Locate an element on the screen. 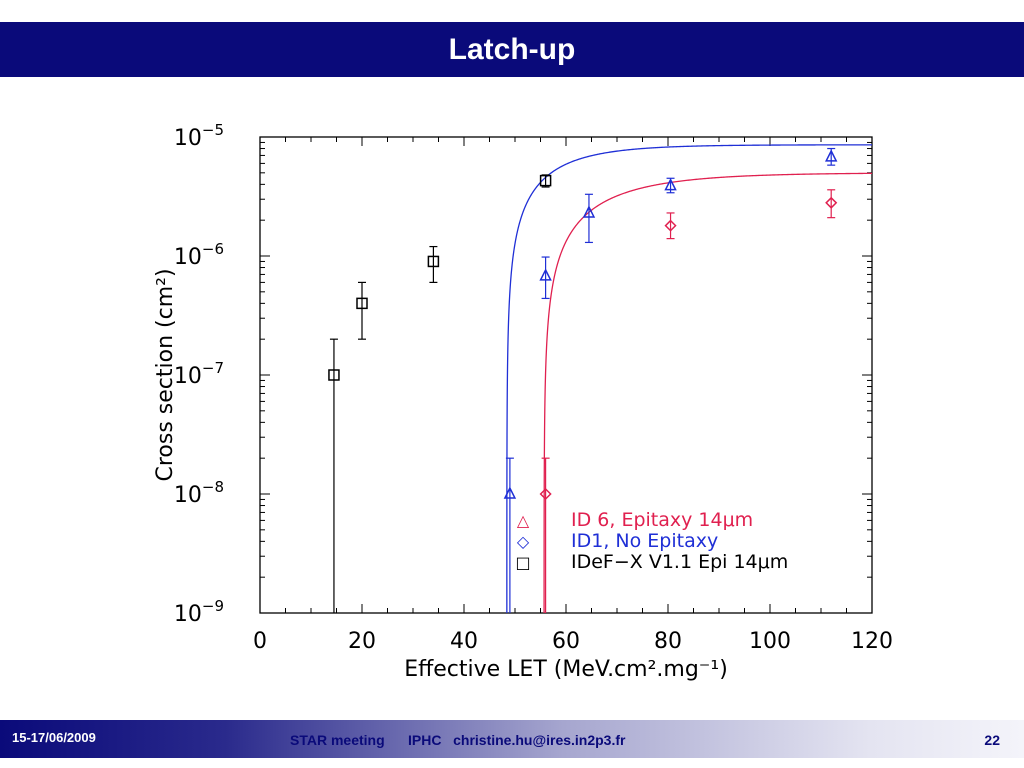 The height and width of the screenshot is (768, 1024). legend-label: ID1, No Epitaxy is located at coordinates (644, 541).